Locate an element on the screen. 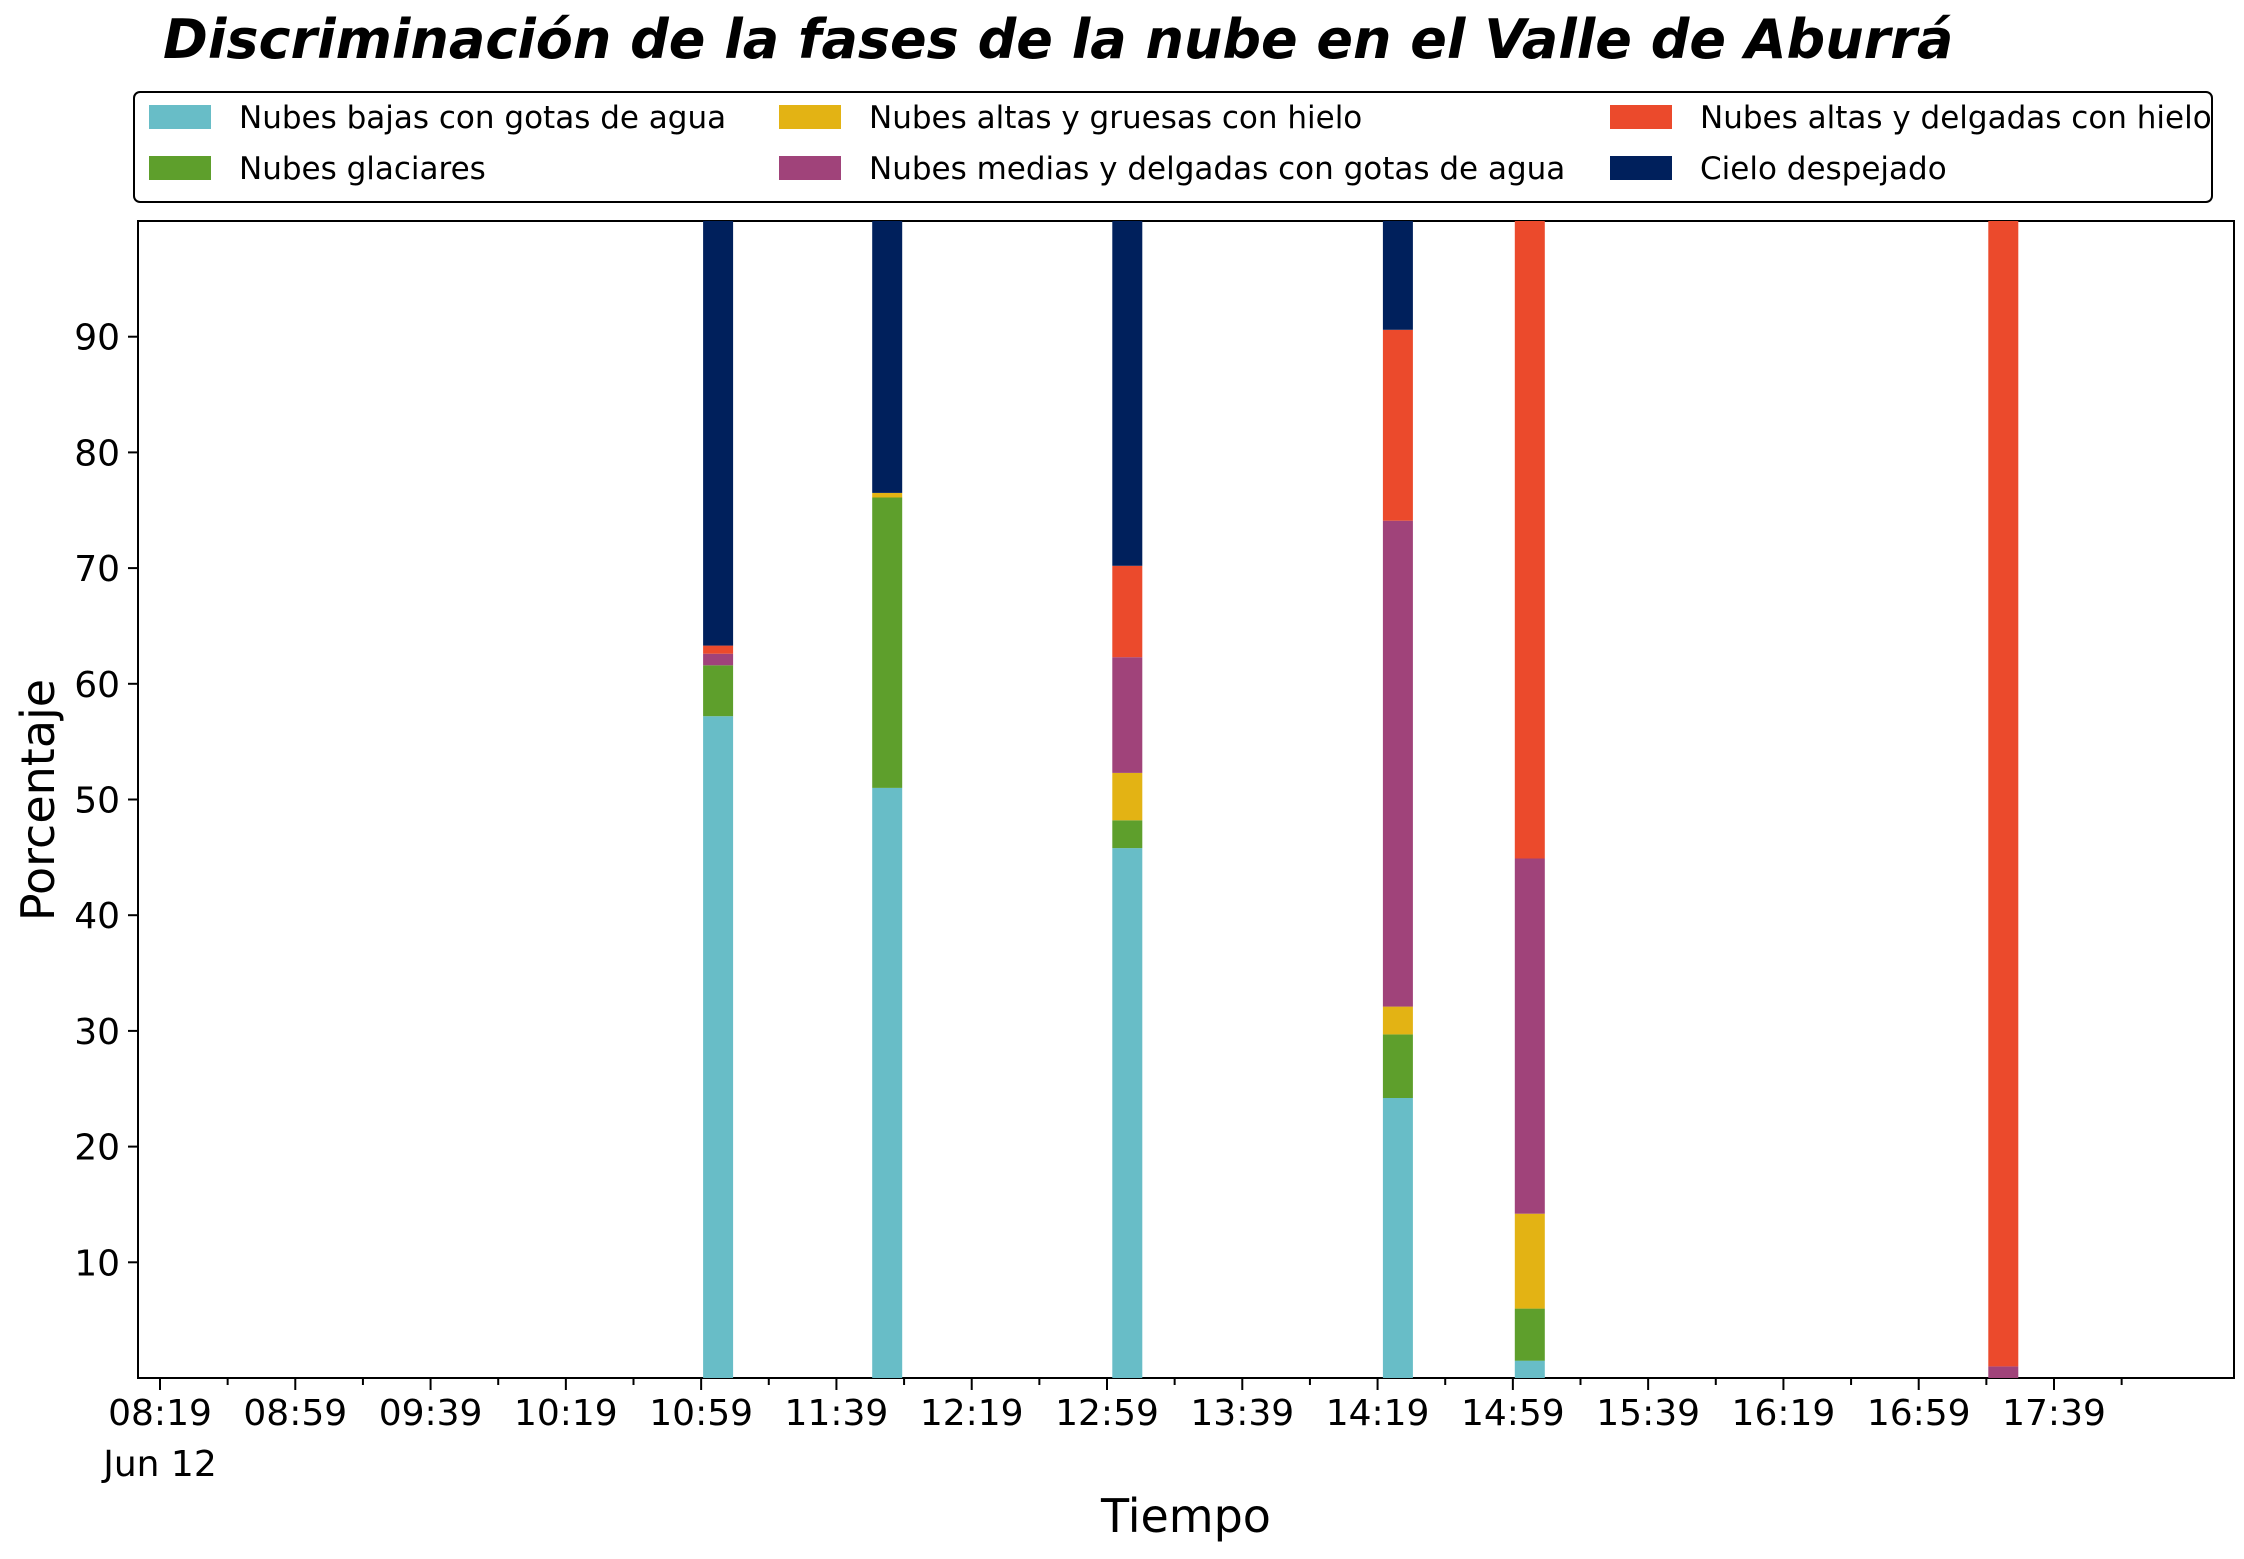  y-axis: 10 20 30 40 50 60 70 80 90 is located at coordinates (106, 801).